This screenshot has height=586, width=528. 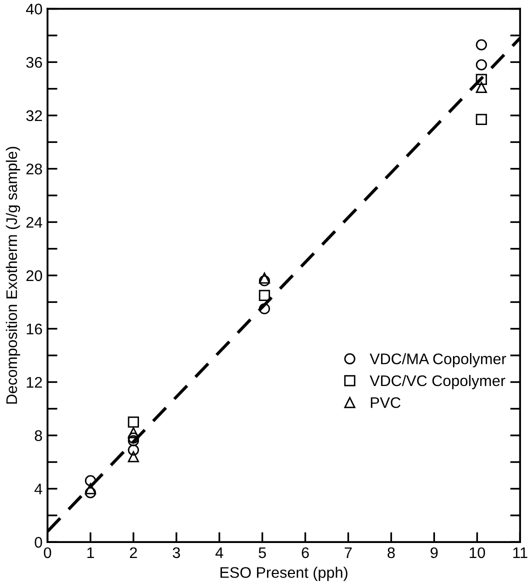 What do you see at coordinates (133, 552) in the screenshot?
I see `x-tick-label: 2` at bounding box center [133, 552].